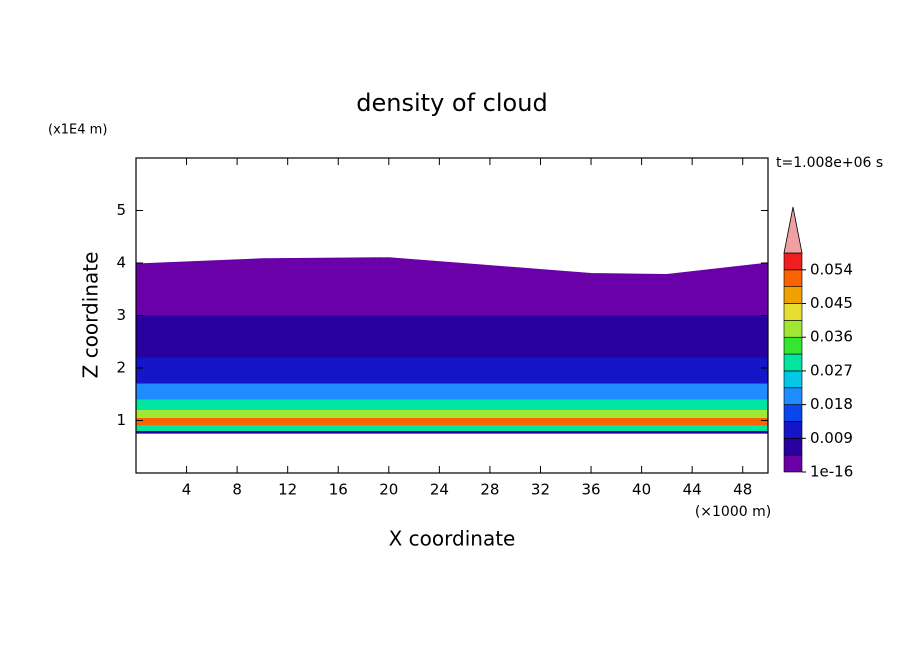  Describe the element at coordinates (121, 263) in the screenshot. I see `y-tick-label: 4` at that location.